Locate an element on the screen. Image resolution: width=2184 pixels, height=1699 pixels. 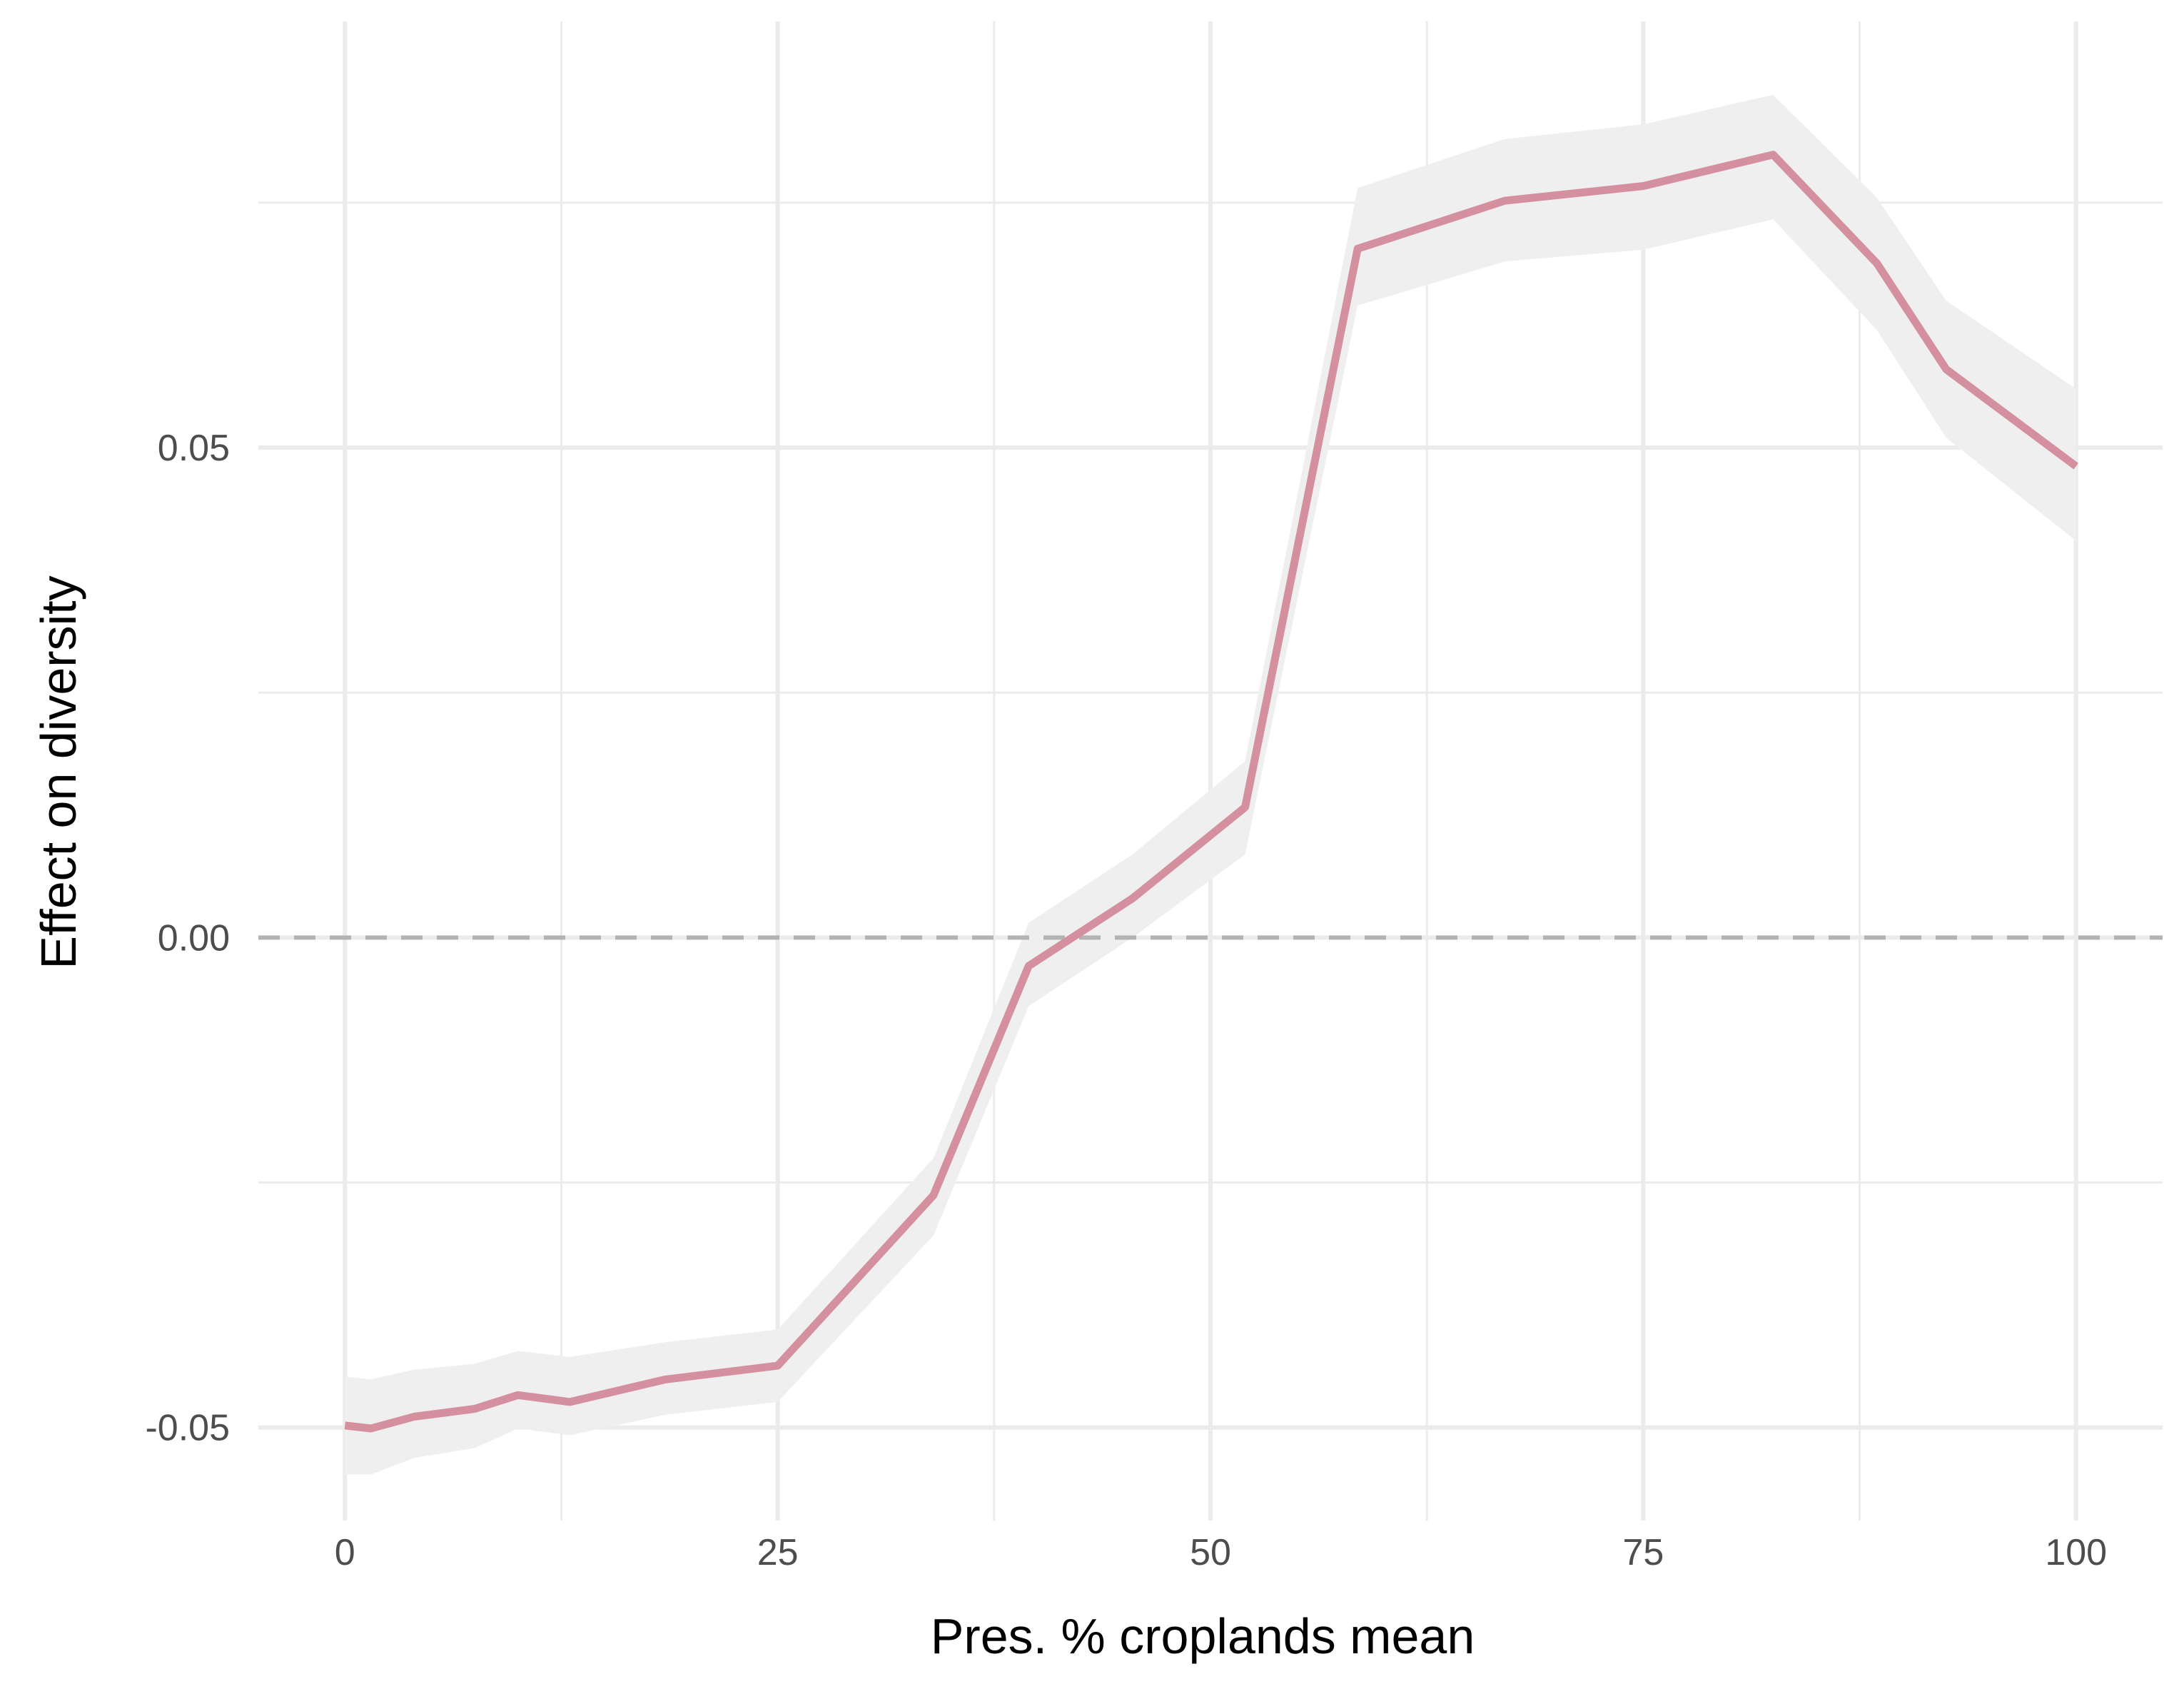
x-axis-title: Pres. % croplands mean is located at coordinates (1203, 1636).